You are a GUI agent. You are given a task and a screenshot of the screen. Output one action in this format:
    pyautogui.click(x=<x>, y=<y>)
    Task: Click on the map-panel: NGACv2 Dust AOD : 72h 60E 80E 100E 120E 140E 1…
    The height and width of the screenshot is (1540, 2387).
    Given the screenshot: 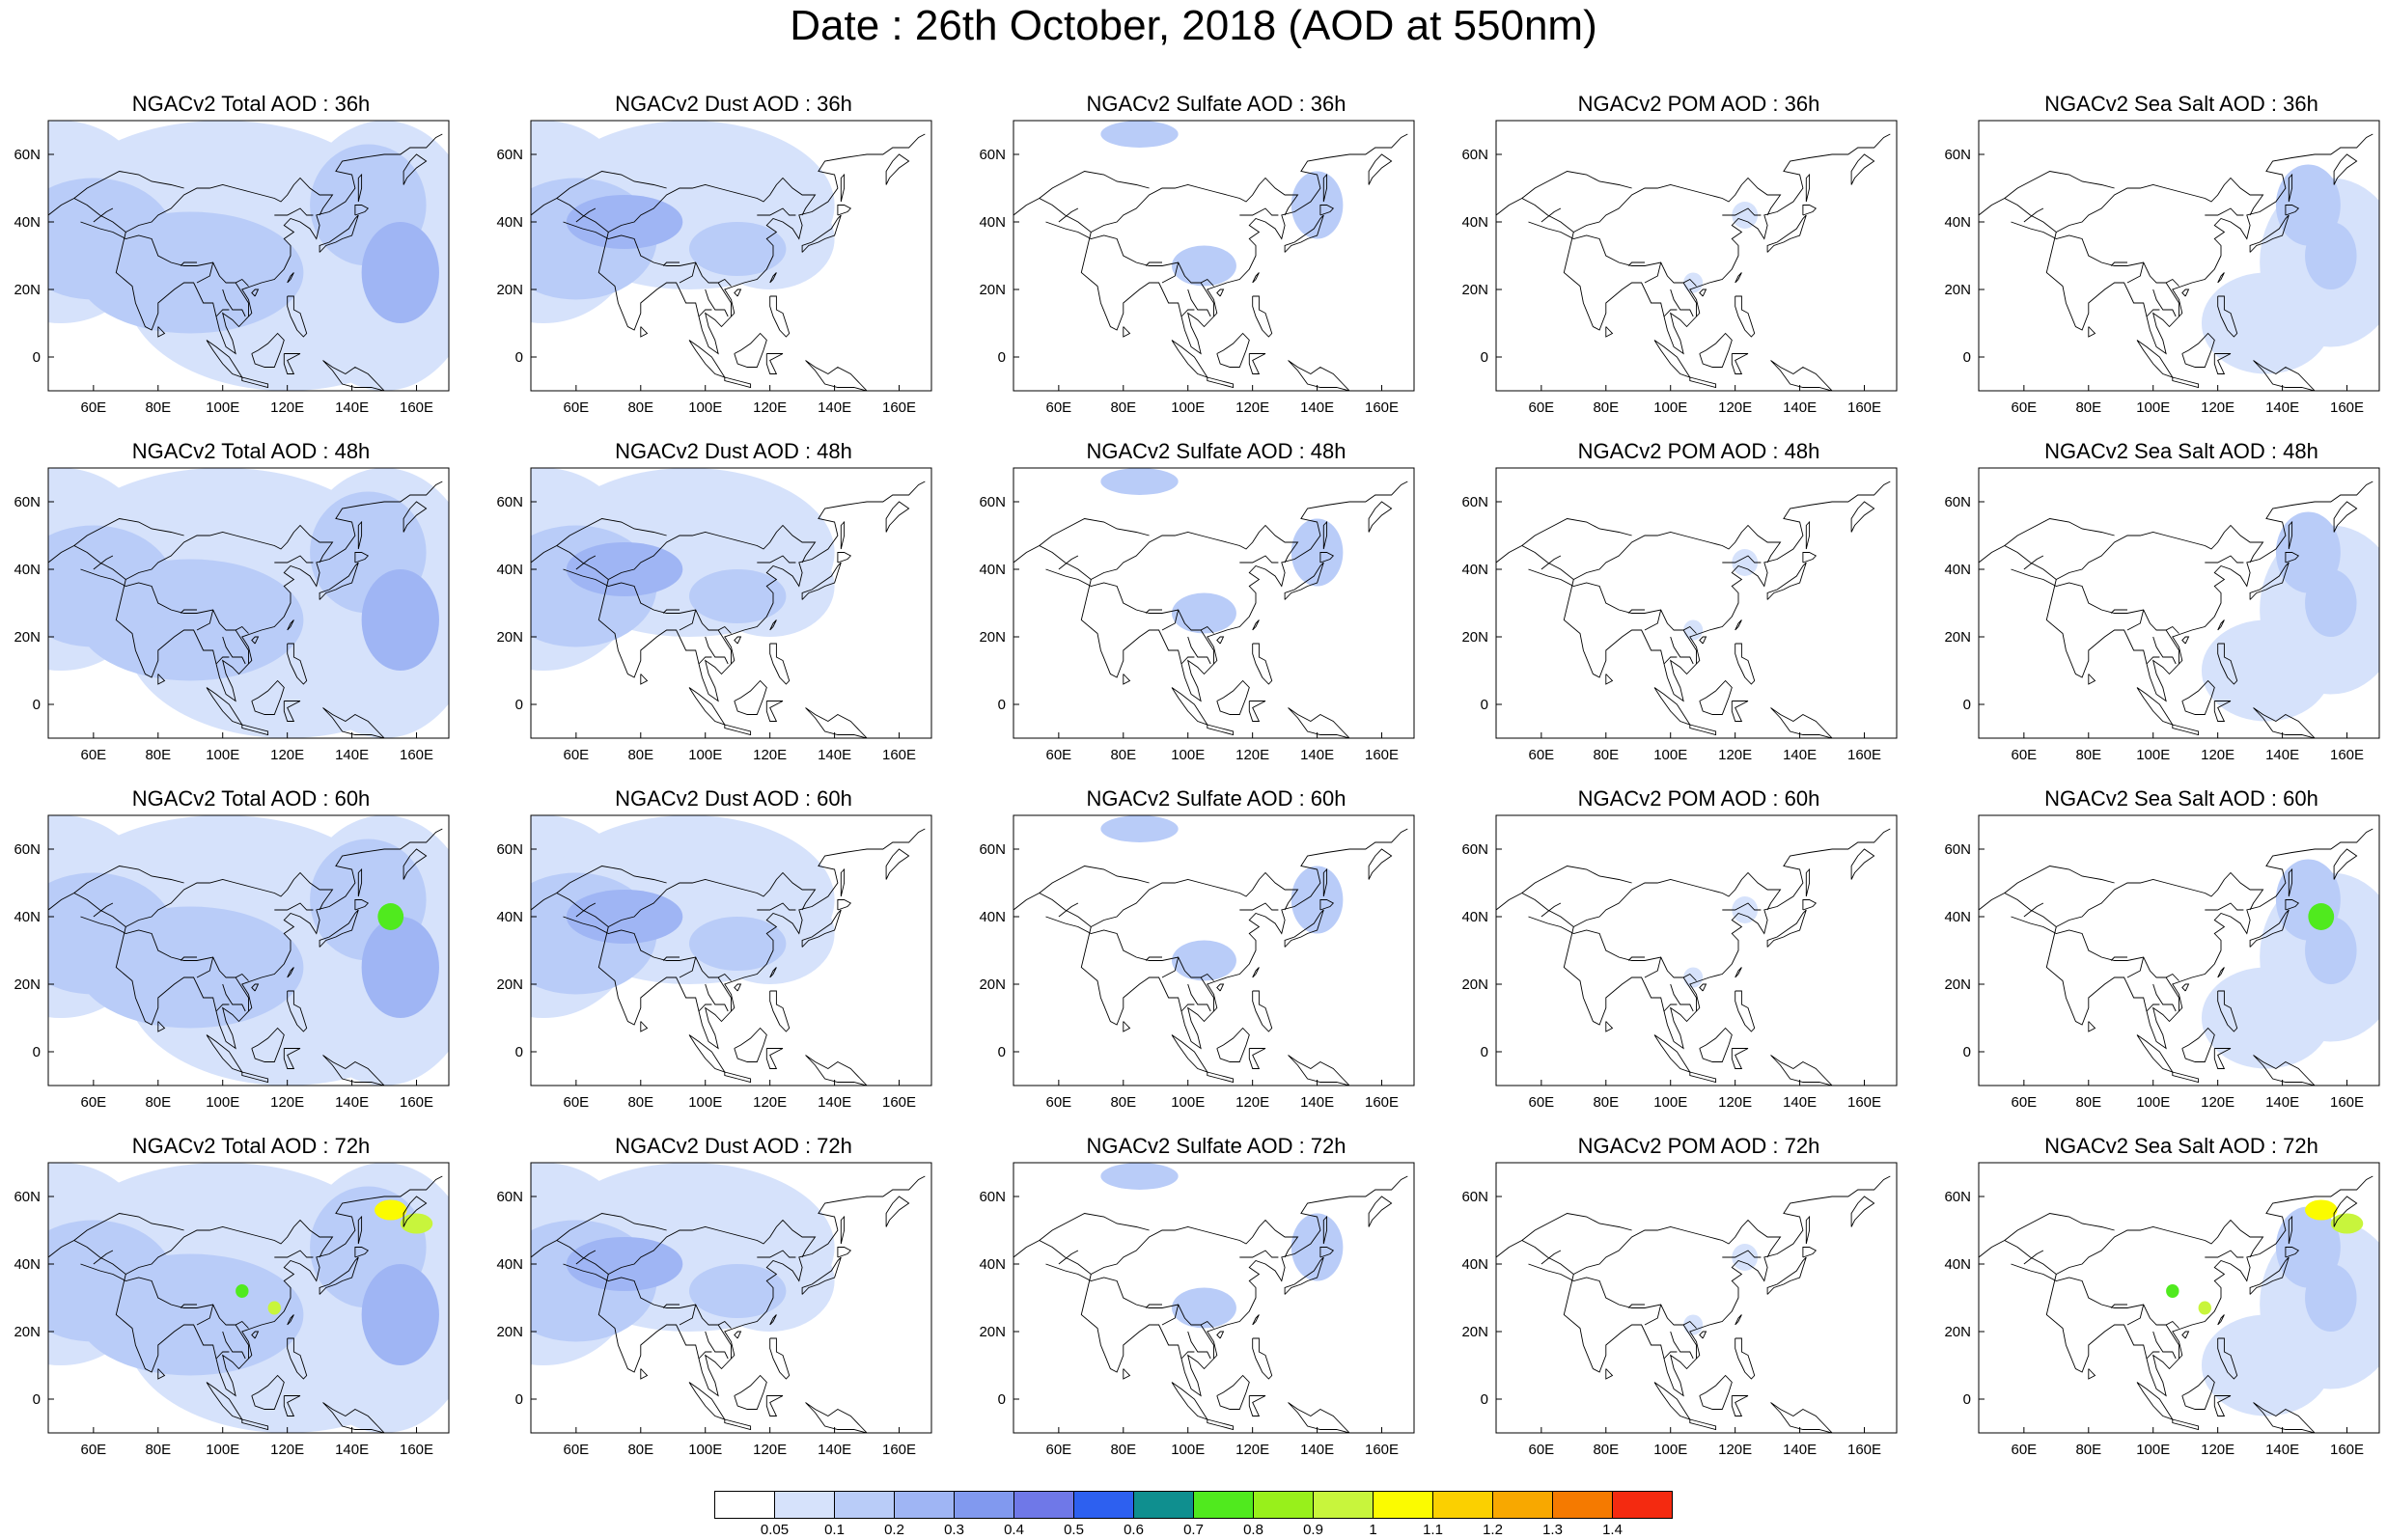 What is the action you would take?
    pyautogui.click(x=754, y=1298)
    